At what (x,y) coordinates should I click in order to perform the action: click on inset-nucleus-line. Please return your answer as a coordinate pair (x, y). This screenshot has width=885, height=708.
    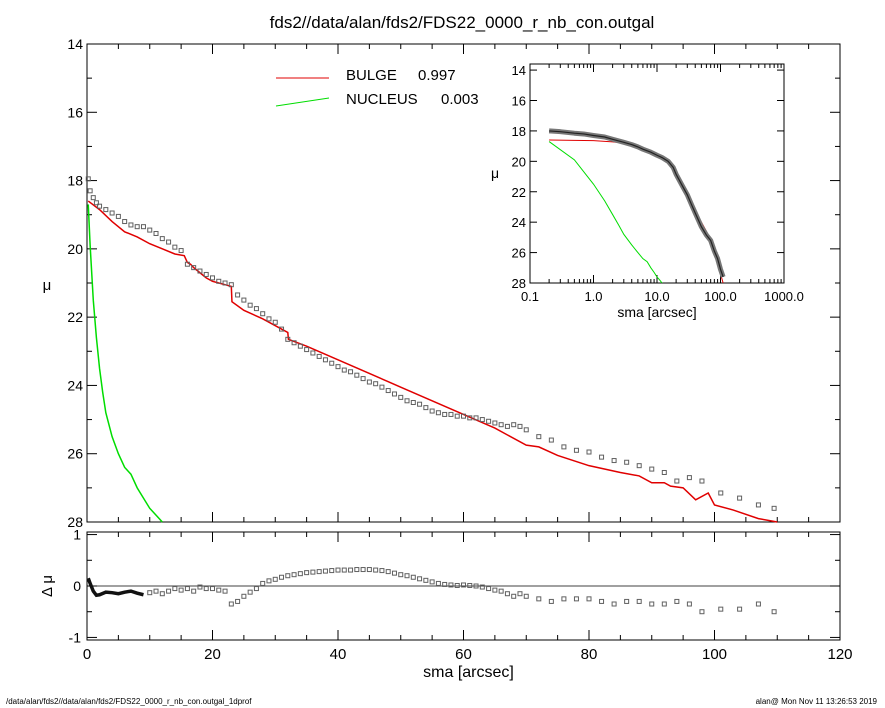
    Looking at the image, I should click on (605, 212).